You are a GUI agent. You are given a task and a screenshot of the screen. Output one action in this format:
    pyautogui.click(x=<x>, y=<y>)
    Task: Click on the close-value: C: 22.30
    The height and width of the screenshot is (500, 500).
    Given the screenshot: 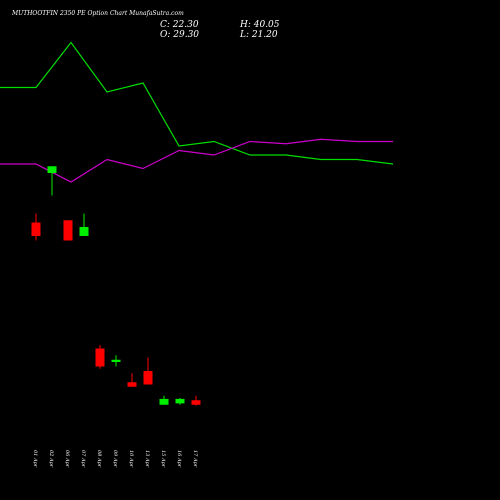 What is the action you would take?
    pyautogui.click(x=179, y=25)
    